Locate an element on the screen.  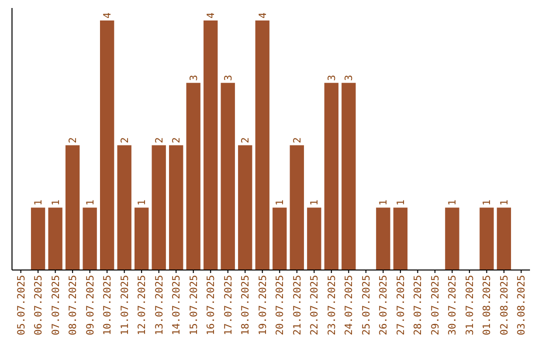
x-tick-label: 18.07.2025 is located at coordinates (246, 305).